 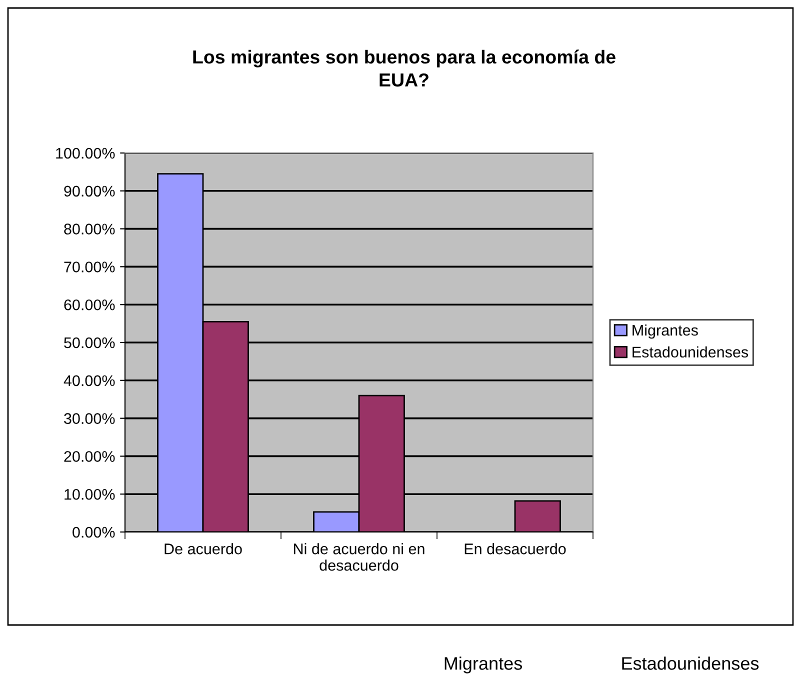 I want to click on y-tick-label: 80.00%, so click(x=89, y=229).